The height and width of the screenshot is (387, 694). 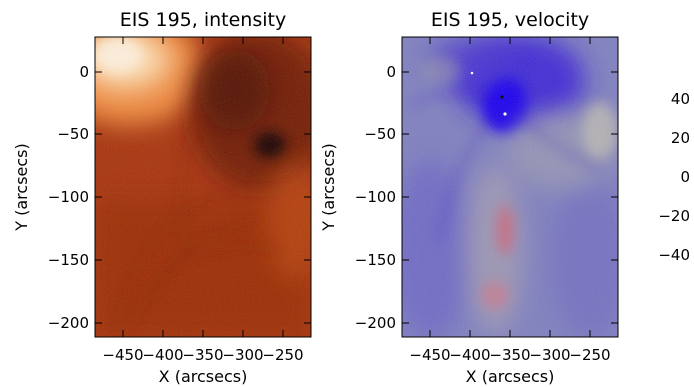 I want to click on velocity-x-tick-label: −300, so click(x=549, y=355).